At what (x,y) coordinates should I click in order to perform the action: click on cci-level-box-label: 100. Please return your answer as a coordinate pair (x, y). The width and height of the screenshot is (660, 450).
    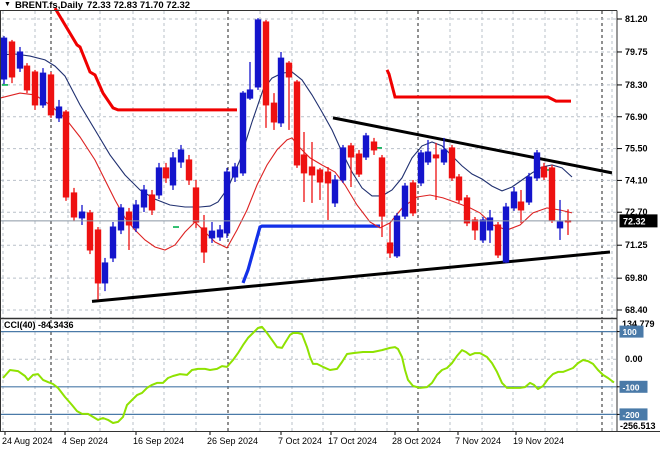
    Looking at the image, I should click on (630, 332).